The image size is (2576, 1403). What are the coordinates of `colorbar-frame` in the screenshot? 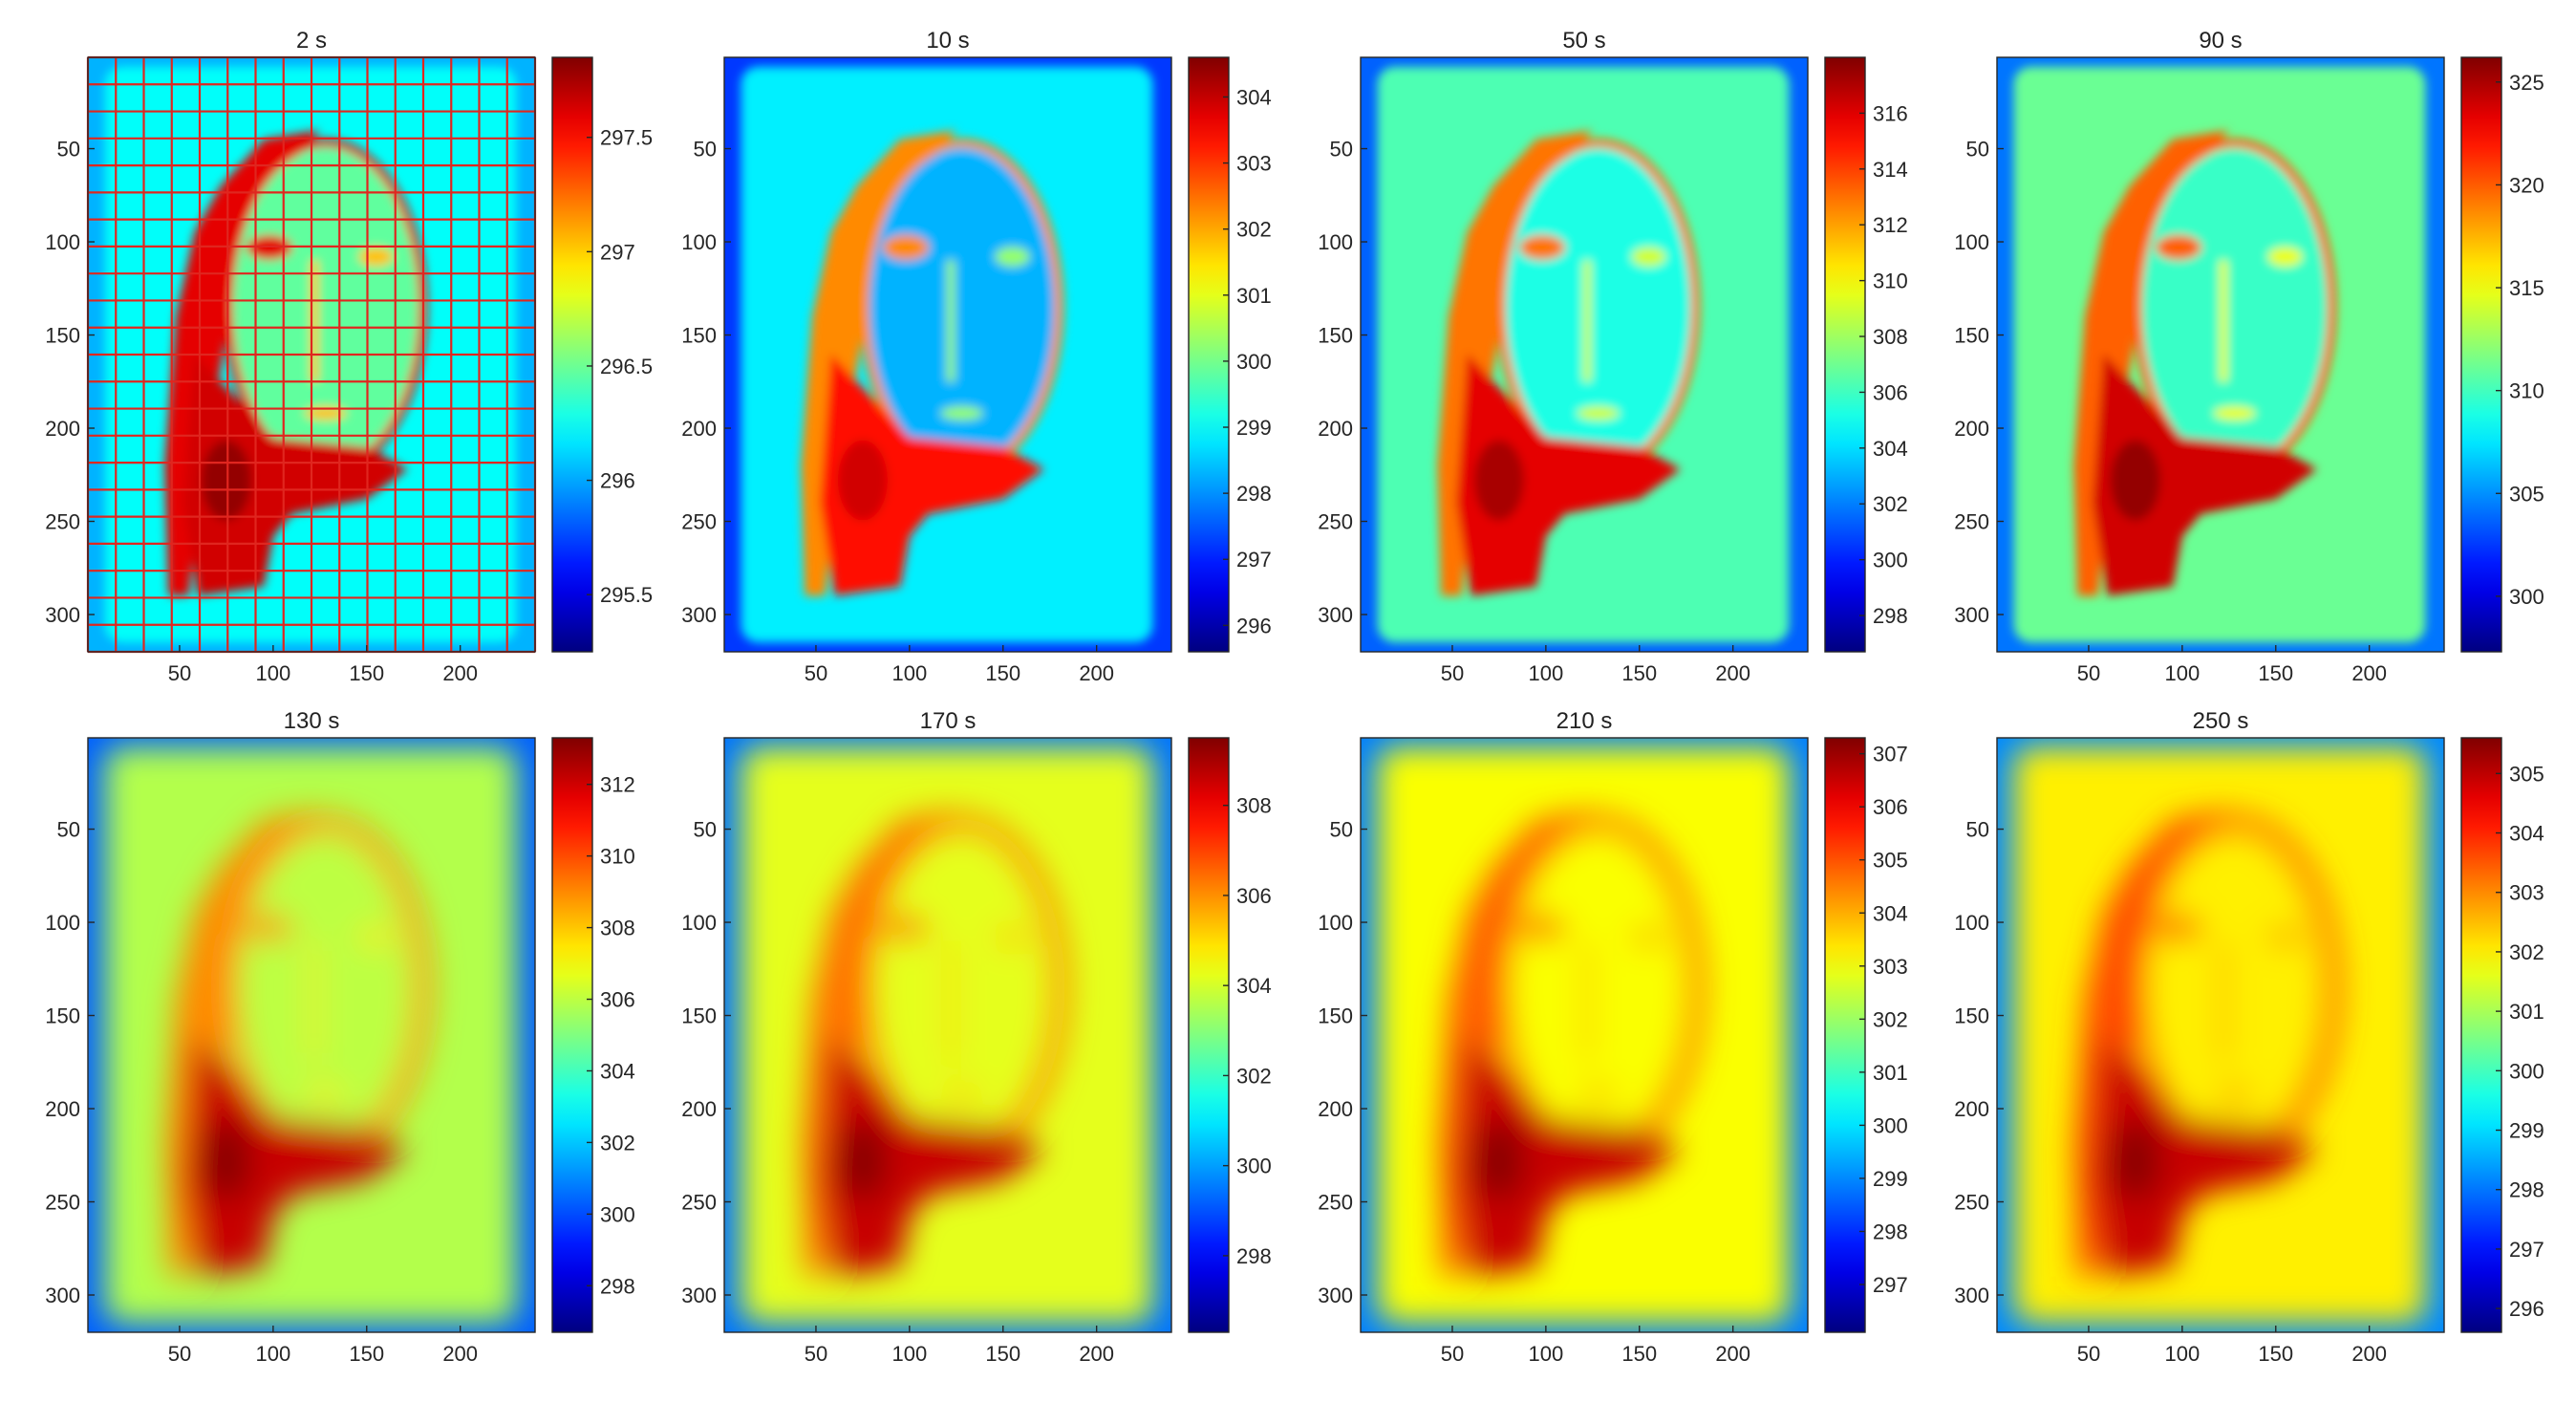 It's located at (572, 1035).